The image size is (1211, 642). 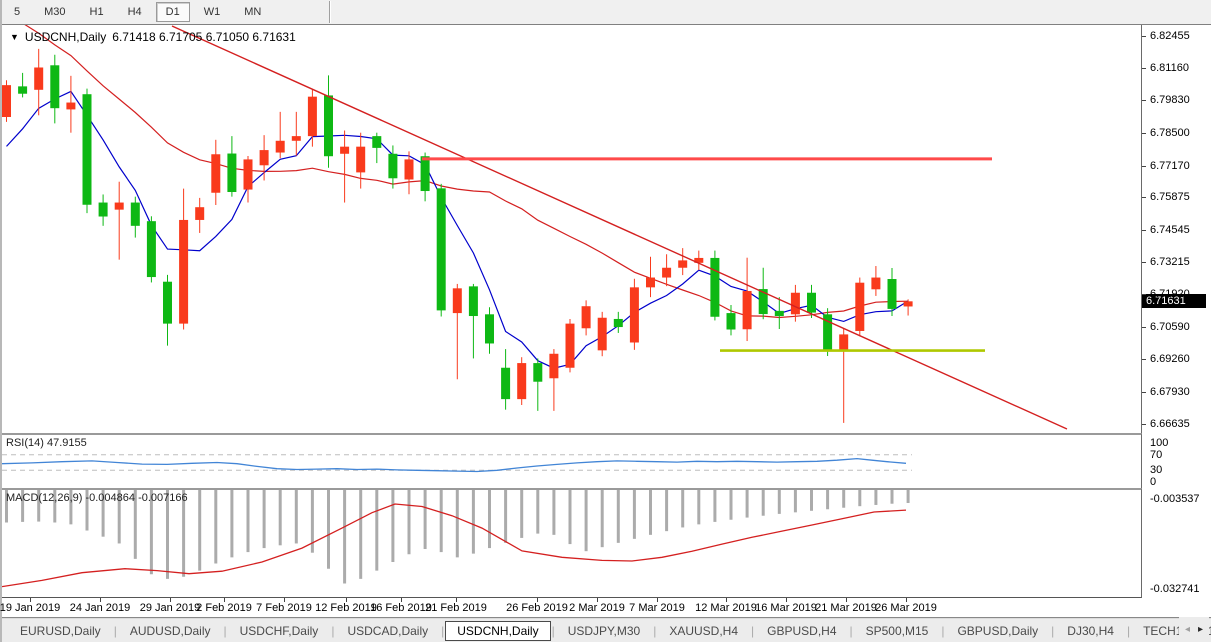 What do you see at coordinates (134, 12) in the screenshot?
I see `timeframe-button-h4: H4` at bounding box center [134, 12].